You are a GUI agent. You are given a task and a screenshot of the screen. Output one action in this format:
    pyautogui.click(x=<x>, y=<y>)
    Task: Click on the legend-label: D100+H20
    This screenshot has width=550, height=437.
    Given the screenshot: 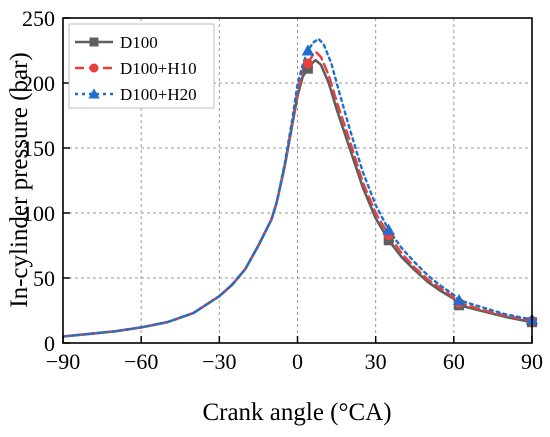 What is the action you would take?
    pyautogui.click(x=158, y=94)
    